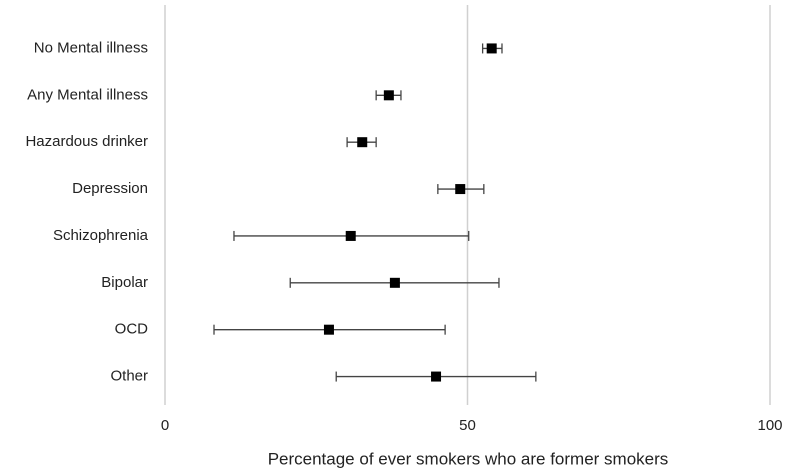 The width and height of the screenshot is (788, 473). What do you see at coordinates (110, 188) in the screenshot?
I see `y-tick-label: Depression` at bounding box center [110, 188].